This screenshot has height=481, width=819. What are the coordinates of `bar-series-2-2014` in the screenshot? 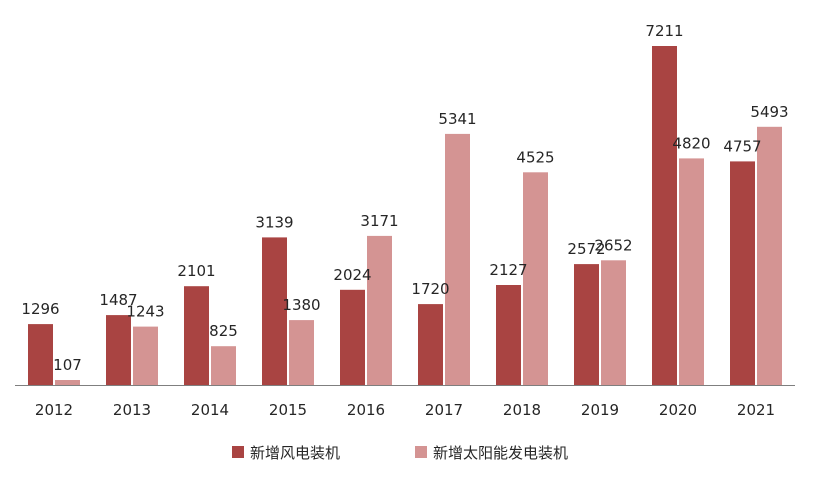 It's located at (223, 365).